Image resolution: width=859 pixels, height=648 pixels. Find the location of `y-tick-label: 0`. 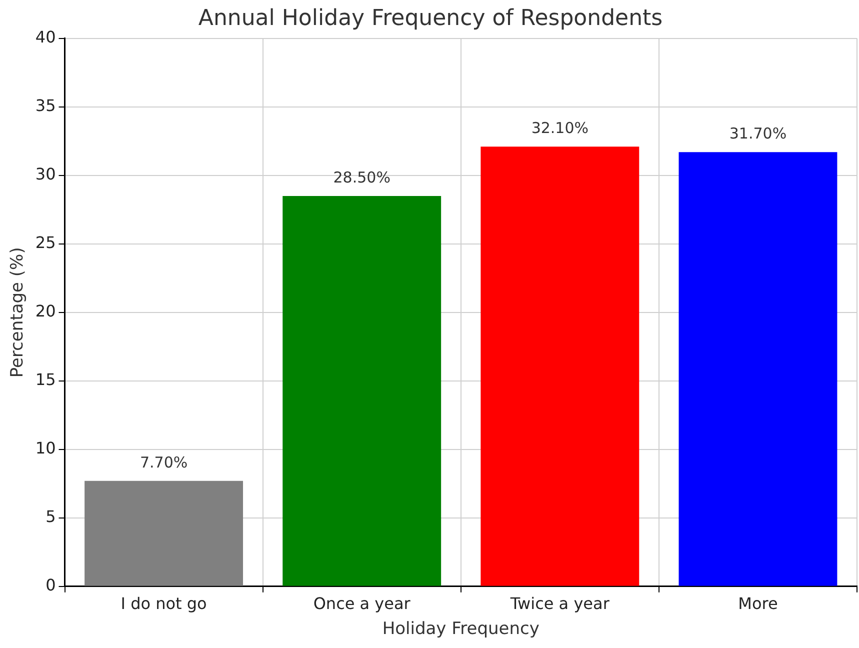

y-tick-label: 0 is located at coordinates (51, 585).